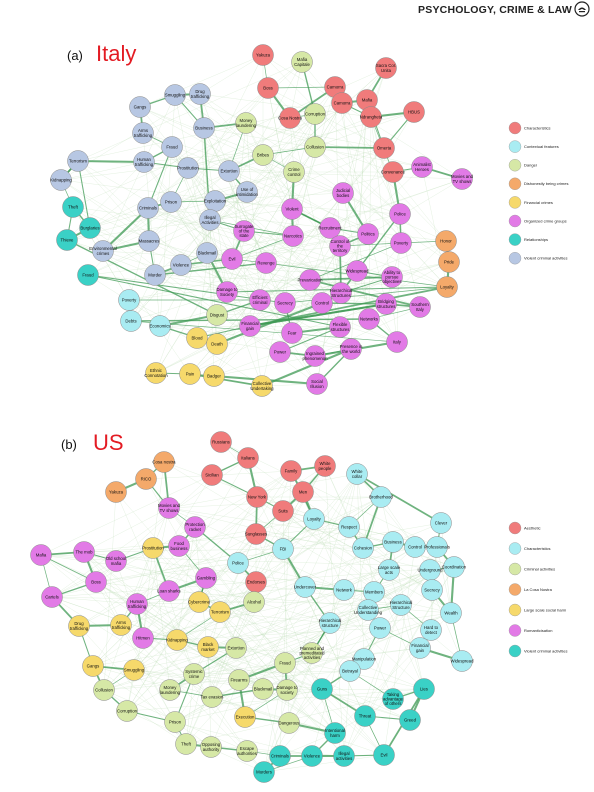 This screenshot has height=792, width=594. I want to click on node-label: Business, so click(392, 542).